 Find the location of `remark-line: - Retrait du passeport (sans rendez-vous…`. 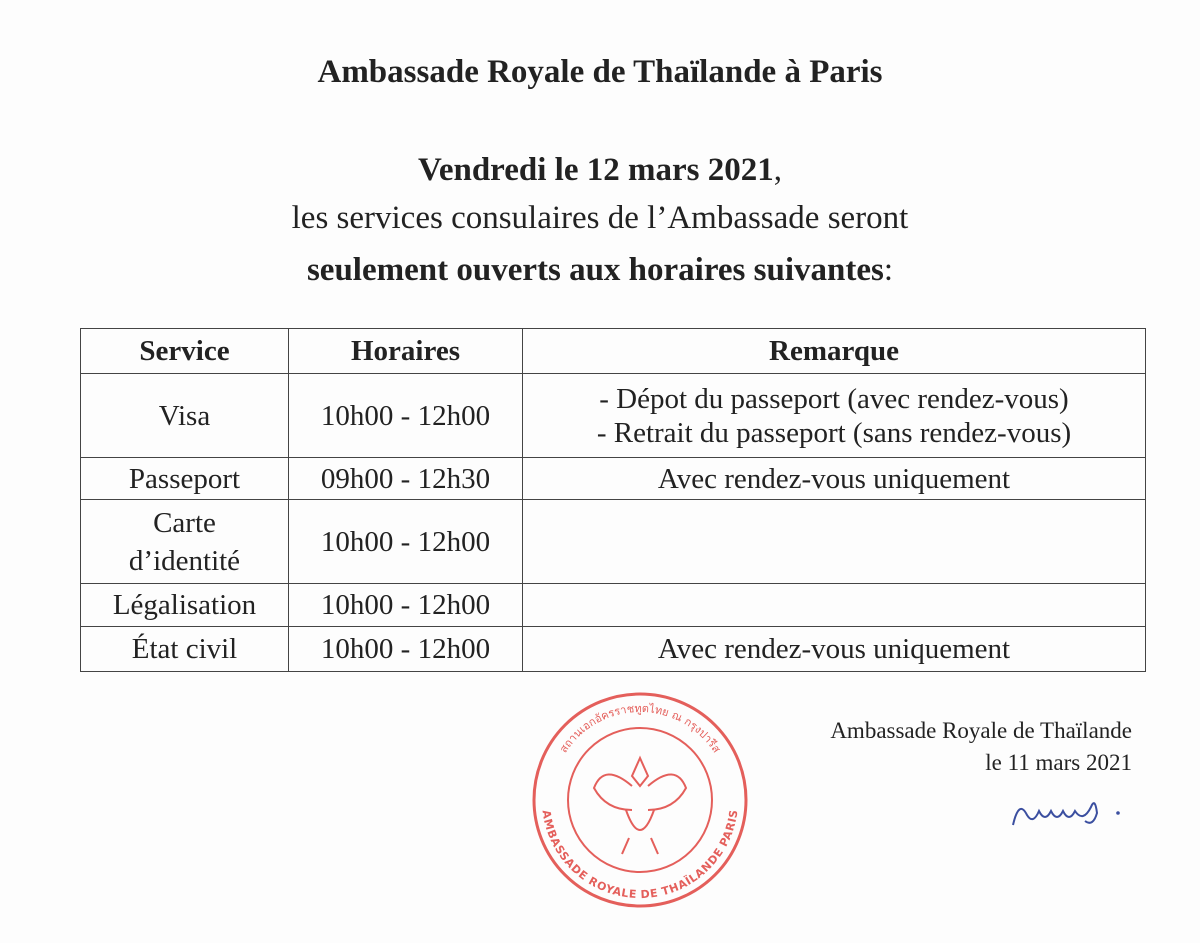

remark-line: - Retrait du passeport (sans rendez-vous… is located at coordinates (834, 432).